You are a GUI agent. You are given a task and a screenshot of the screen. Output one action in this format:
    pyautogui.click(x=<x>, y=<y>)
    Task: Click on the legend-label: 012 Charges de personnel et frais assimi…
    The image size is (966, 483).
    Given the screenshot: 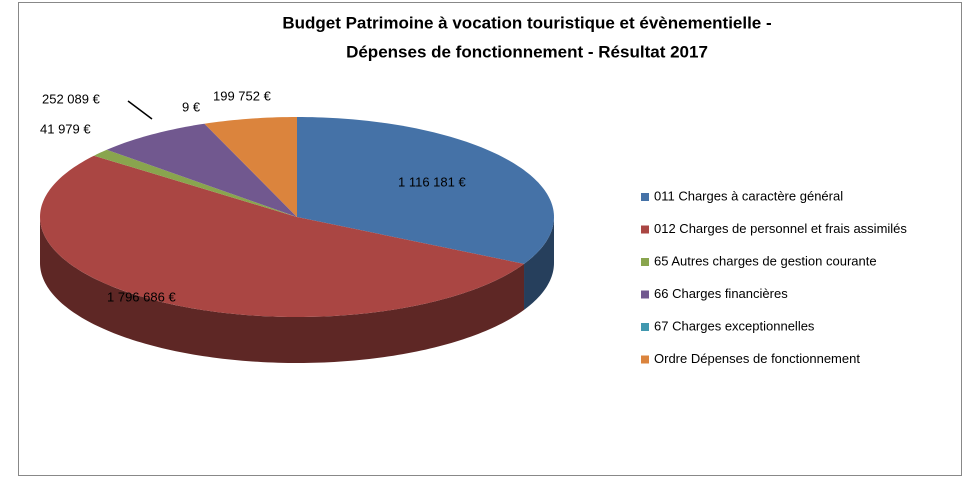 What is the action you would take?
    pyautogui.click(x=780, y=228)
    